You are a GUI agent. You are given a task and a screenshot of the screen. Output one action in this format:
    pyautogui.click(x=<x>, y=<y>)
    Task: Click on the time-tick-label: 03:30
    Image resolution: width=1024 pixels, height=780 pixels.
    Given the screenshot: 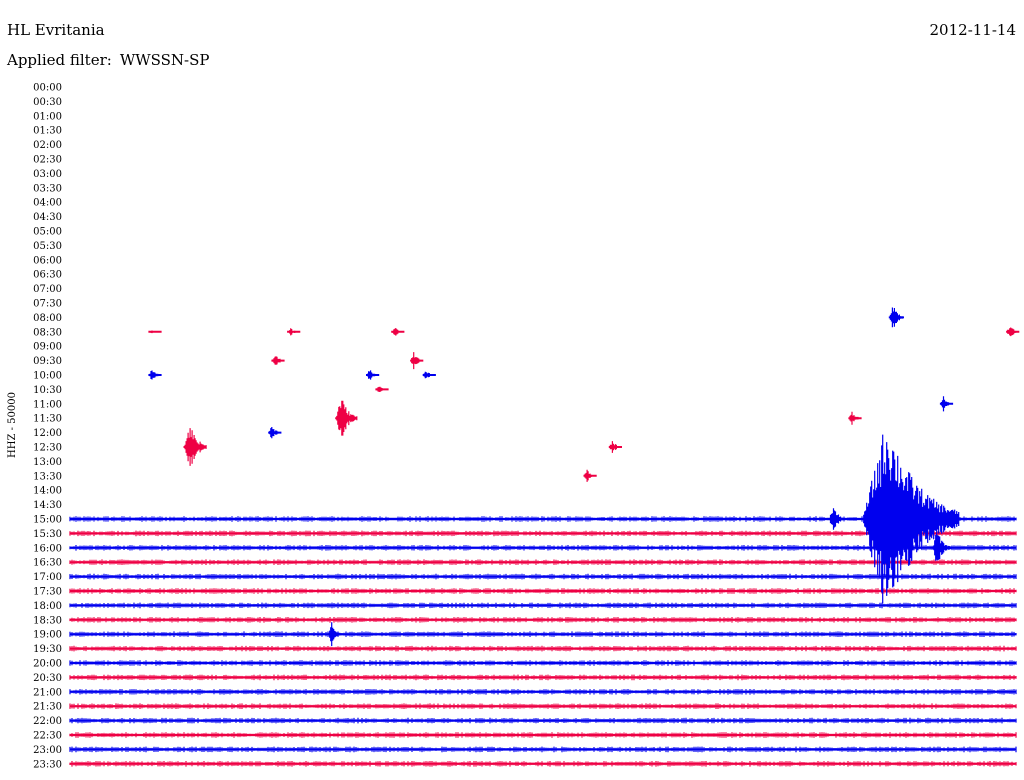 What is the action you would take?
    pyautogui.click(x=47, y=188)
    